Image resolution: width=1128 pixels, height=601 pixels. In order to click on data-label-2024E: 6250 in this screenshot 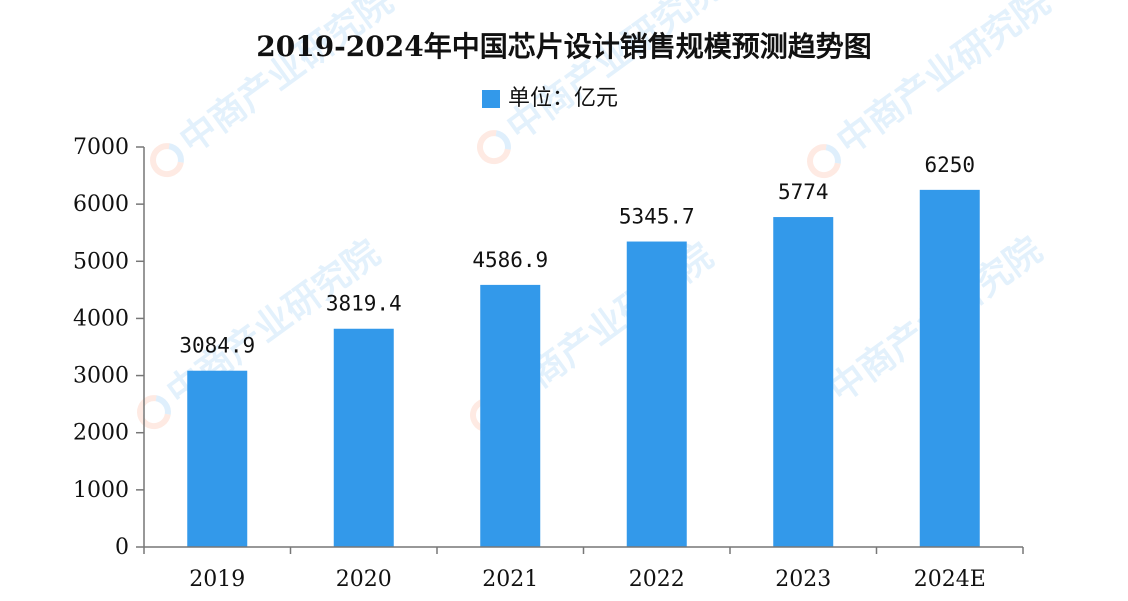, I will do `click(949, 165)`.